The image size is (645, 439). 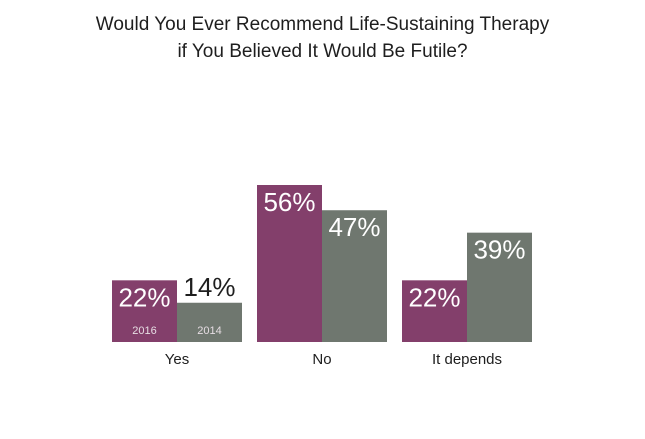 What do you see at coordinates (289, 202) in the screenshot?
I see `data-label-no-2016: 56%` at bounding box center [289, 202].